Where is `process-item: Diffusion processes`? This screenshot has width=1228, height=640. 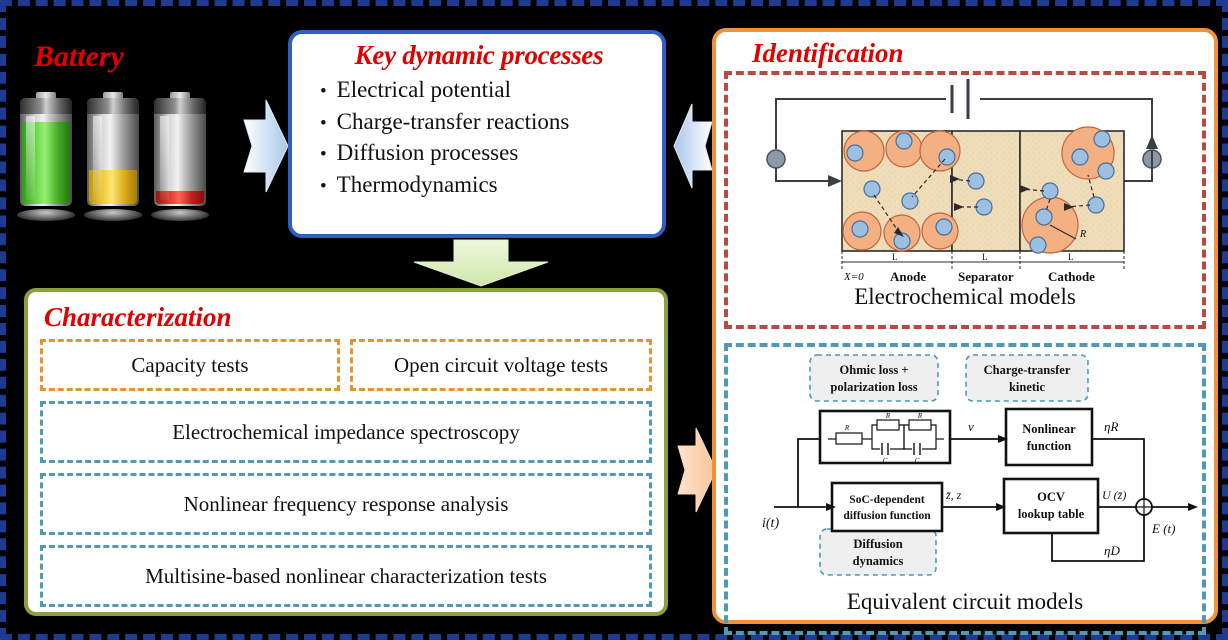 process-item: Diffusion processes is located at coordinates (486, 153).